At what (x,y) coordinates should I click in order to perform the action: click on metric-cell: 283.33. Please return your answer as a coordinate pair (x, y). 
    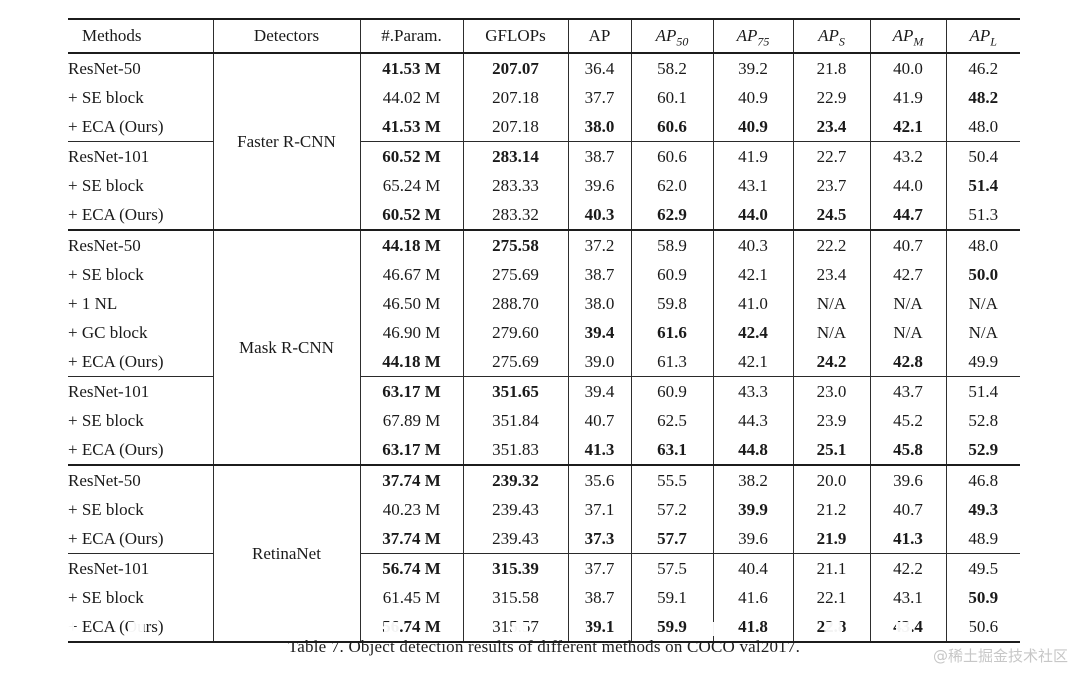
    Looking at the image, I should click on (515, 185).